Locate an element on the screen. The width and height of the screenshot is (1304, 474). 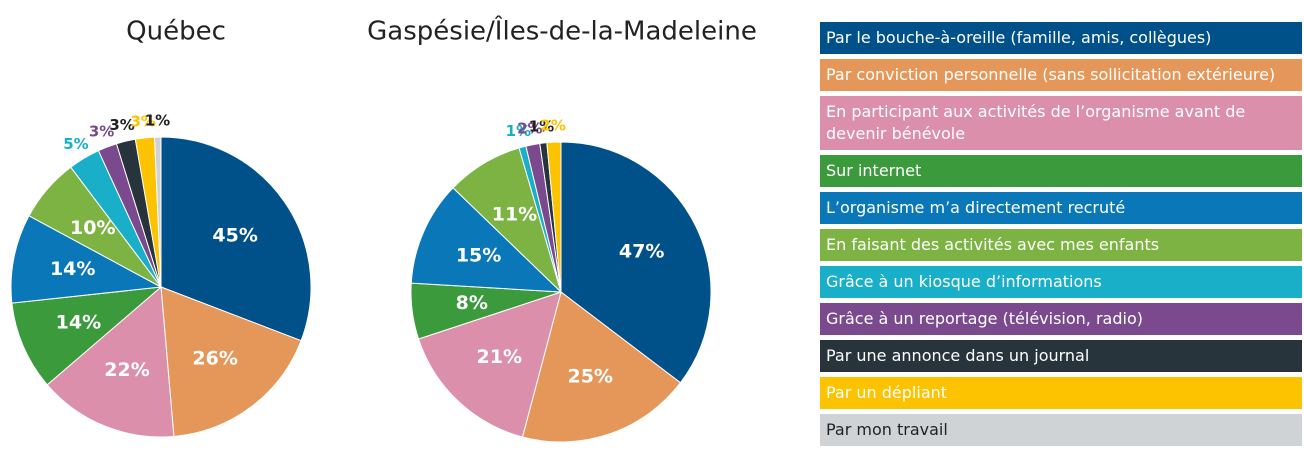
legend-item: Sur internet is located at coordinates (1061, 171).